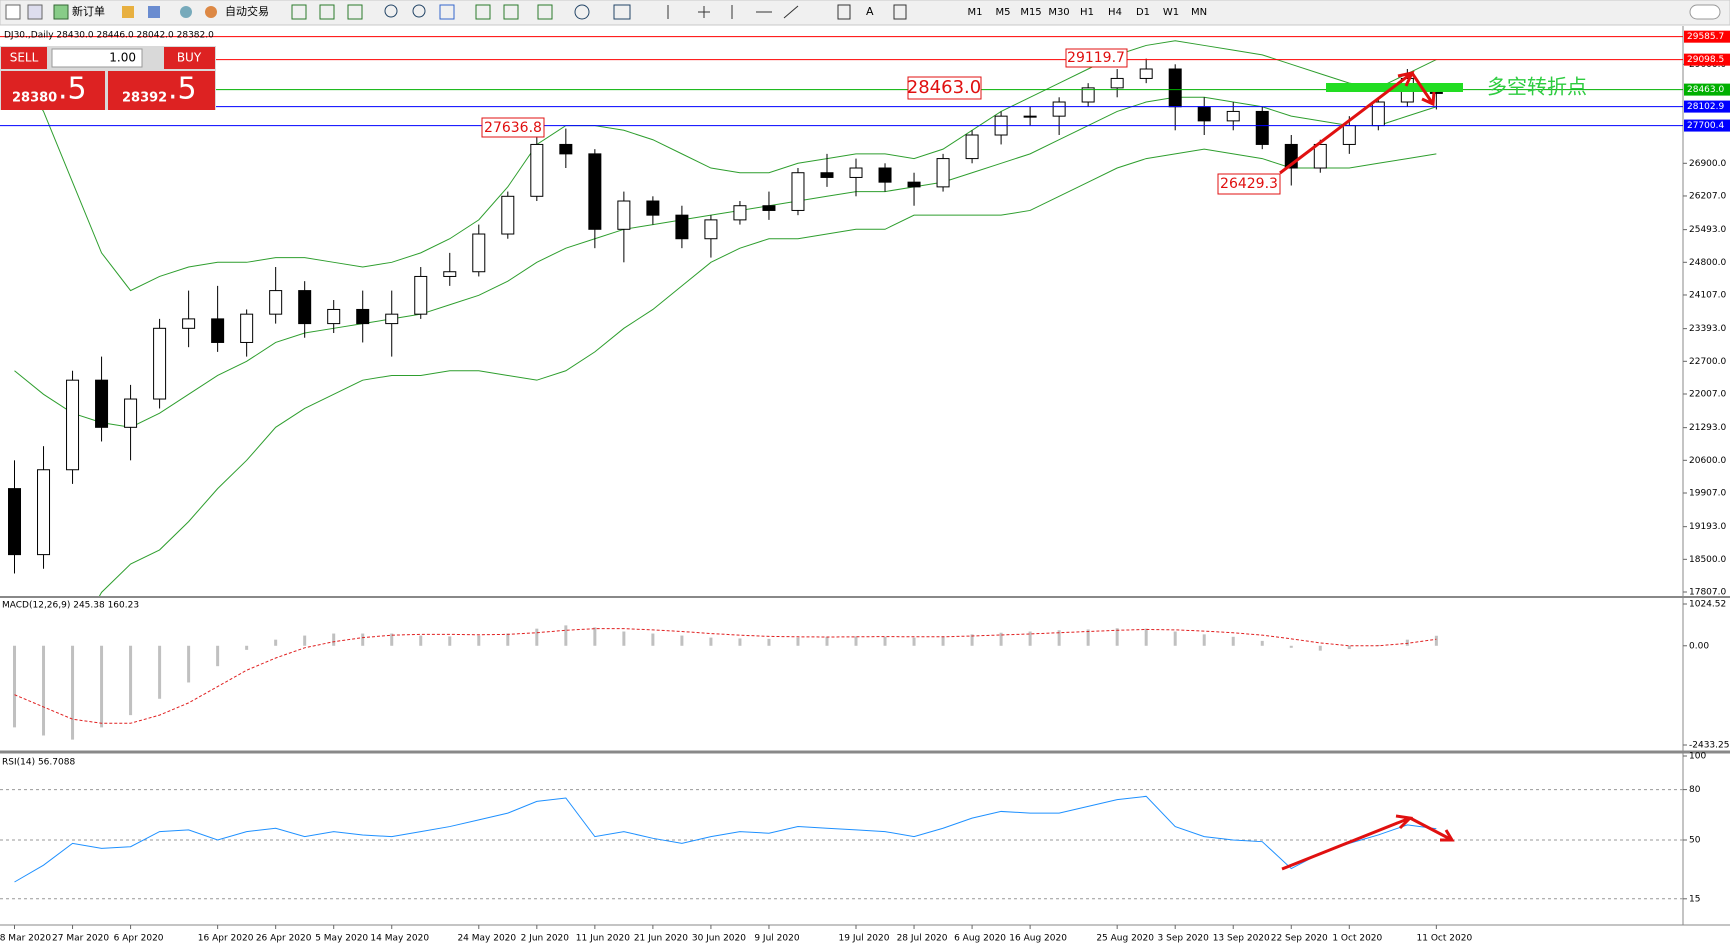 The height and width of the screenshot is (951, 1730). What do you see at coordinates (53, 90) in the screenshot?
I see `sell-price-box` at bounding box center [53, 90].